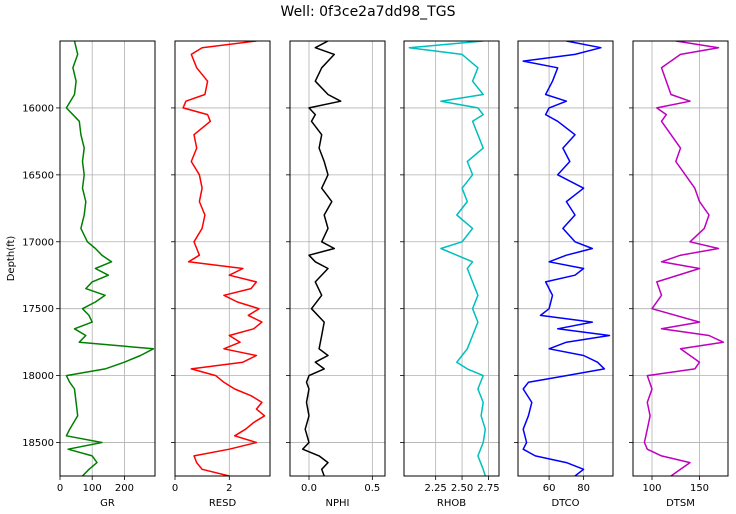  I want to click on y-tick-label: 16500, so click(38, 175).